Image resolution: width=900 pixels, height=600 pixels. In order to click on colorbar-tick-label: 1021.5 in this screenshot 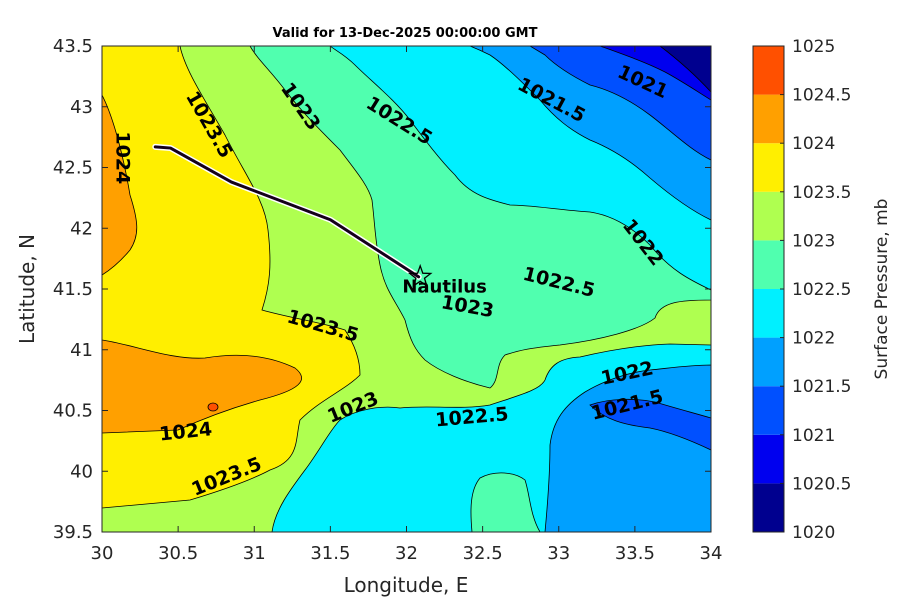, I will do `click(821, 387)`.